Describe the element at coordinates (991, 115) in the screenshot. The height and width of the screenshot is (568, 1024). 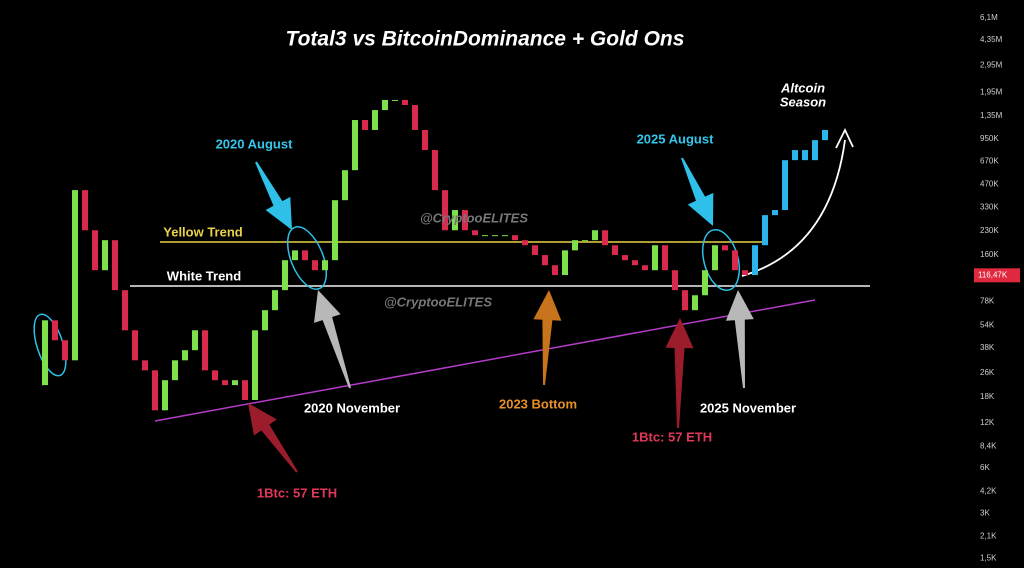
I see `y-tick-label: 1,35M` at that location.